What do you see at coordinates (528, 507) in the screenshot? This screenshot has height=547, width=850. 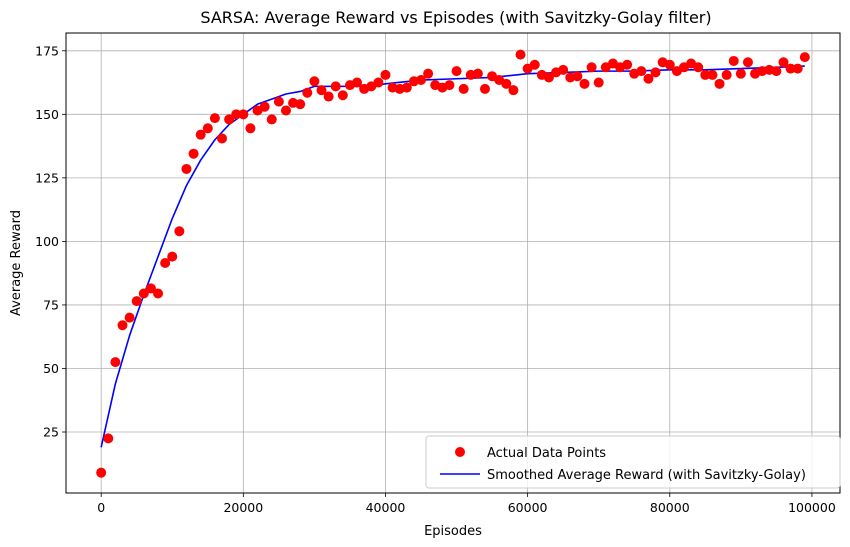 I see `x-tick-label: 60000` at bounding box center [528, 507].